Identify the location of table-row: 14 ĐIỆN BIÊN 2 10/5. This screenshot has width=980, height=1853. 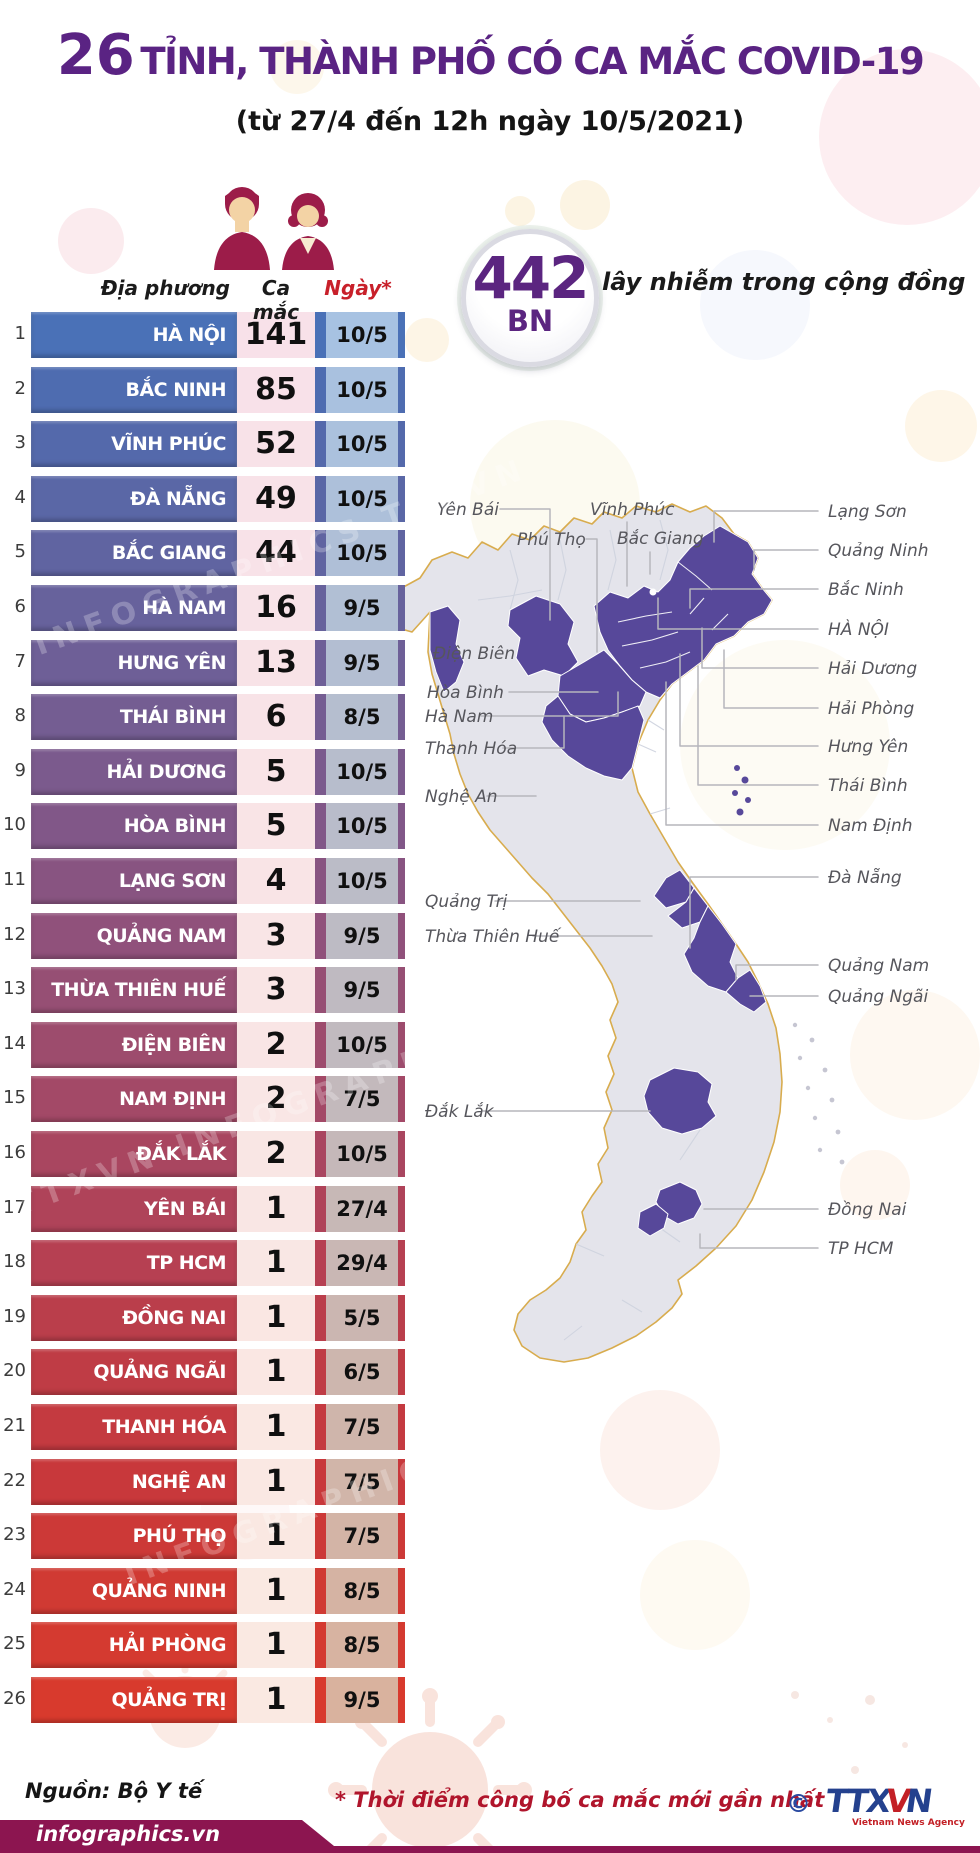
(203, 1044).